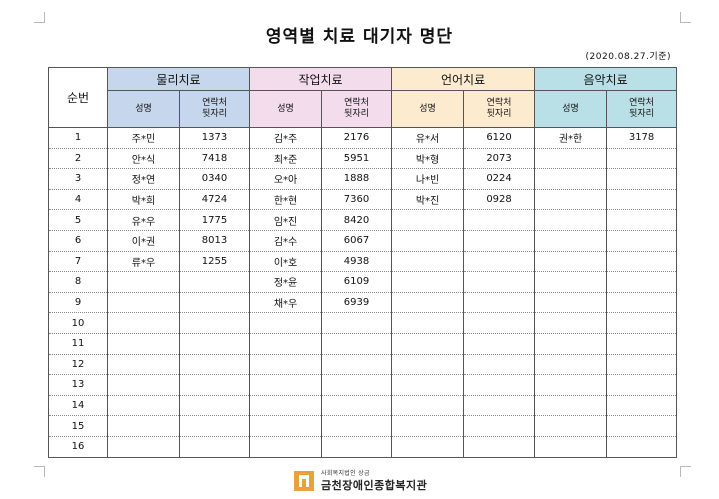  I want to click on table-row: 12, so click(363, 364).